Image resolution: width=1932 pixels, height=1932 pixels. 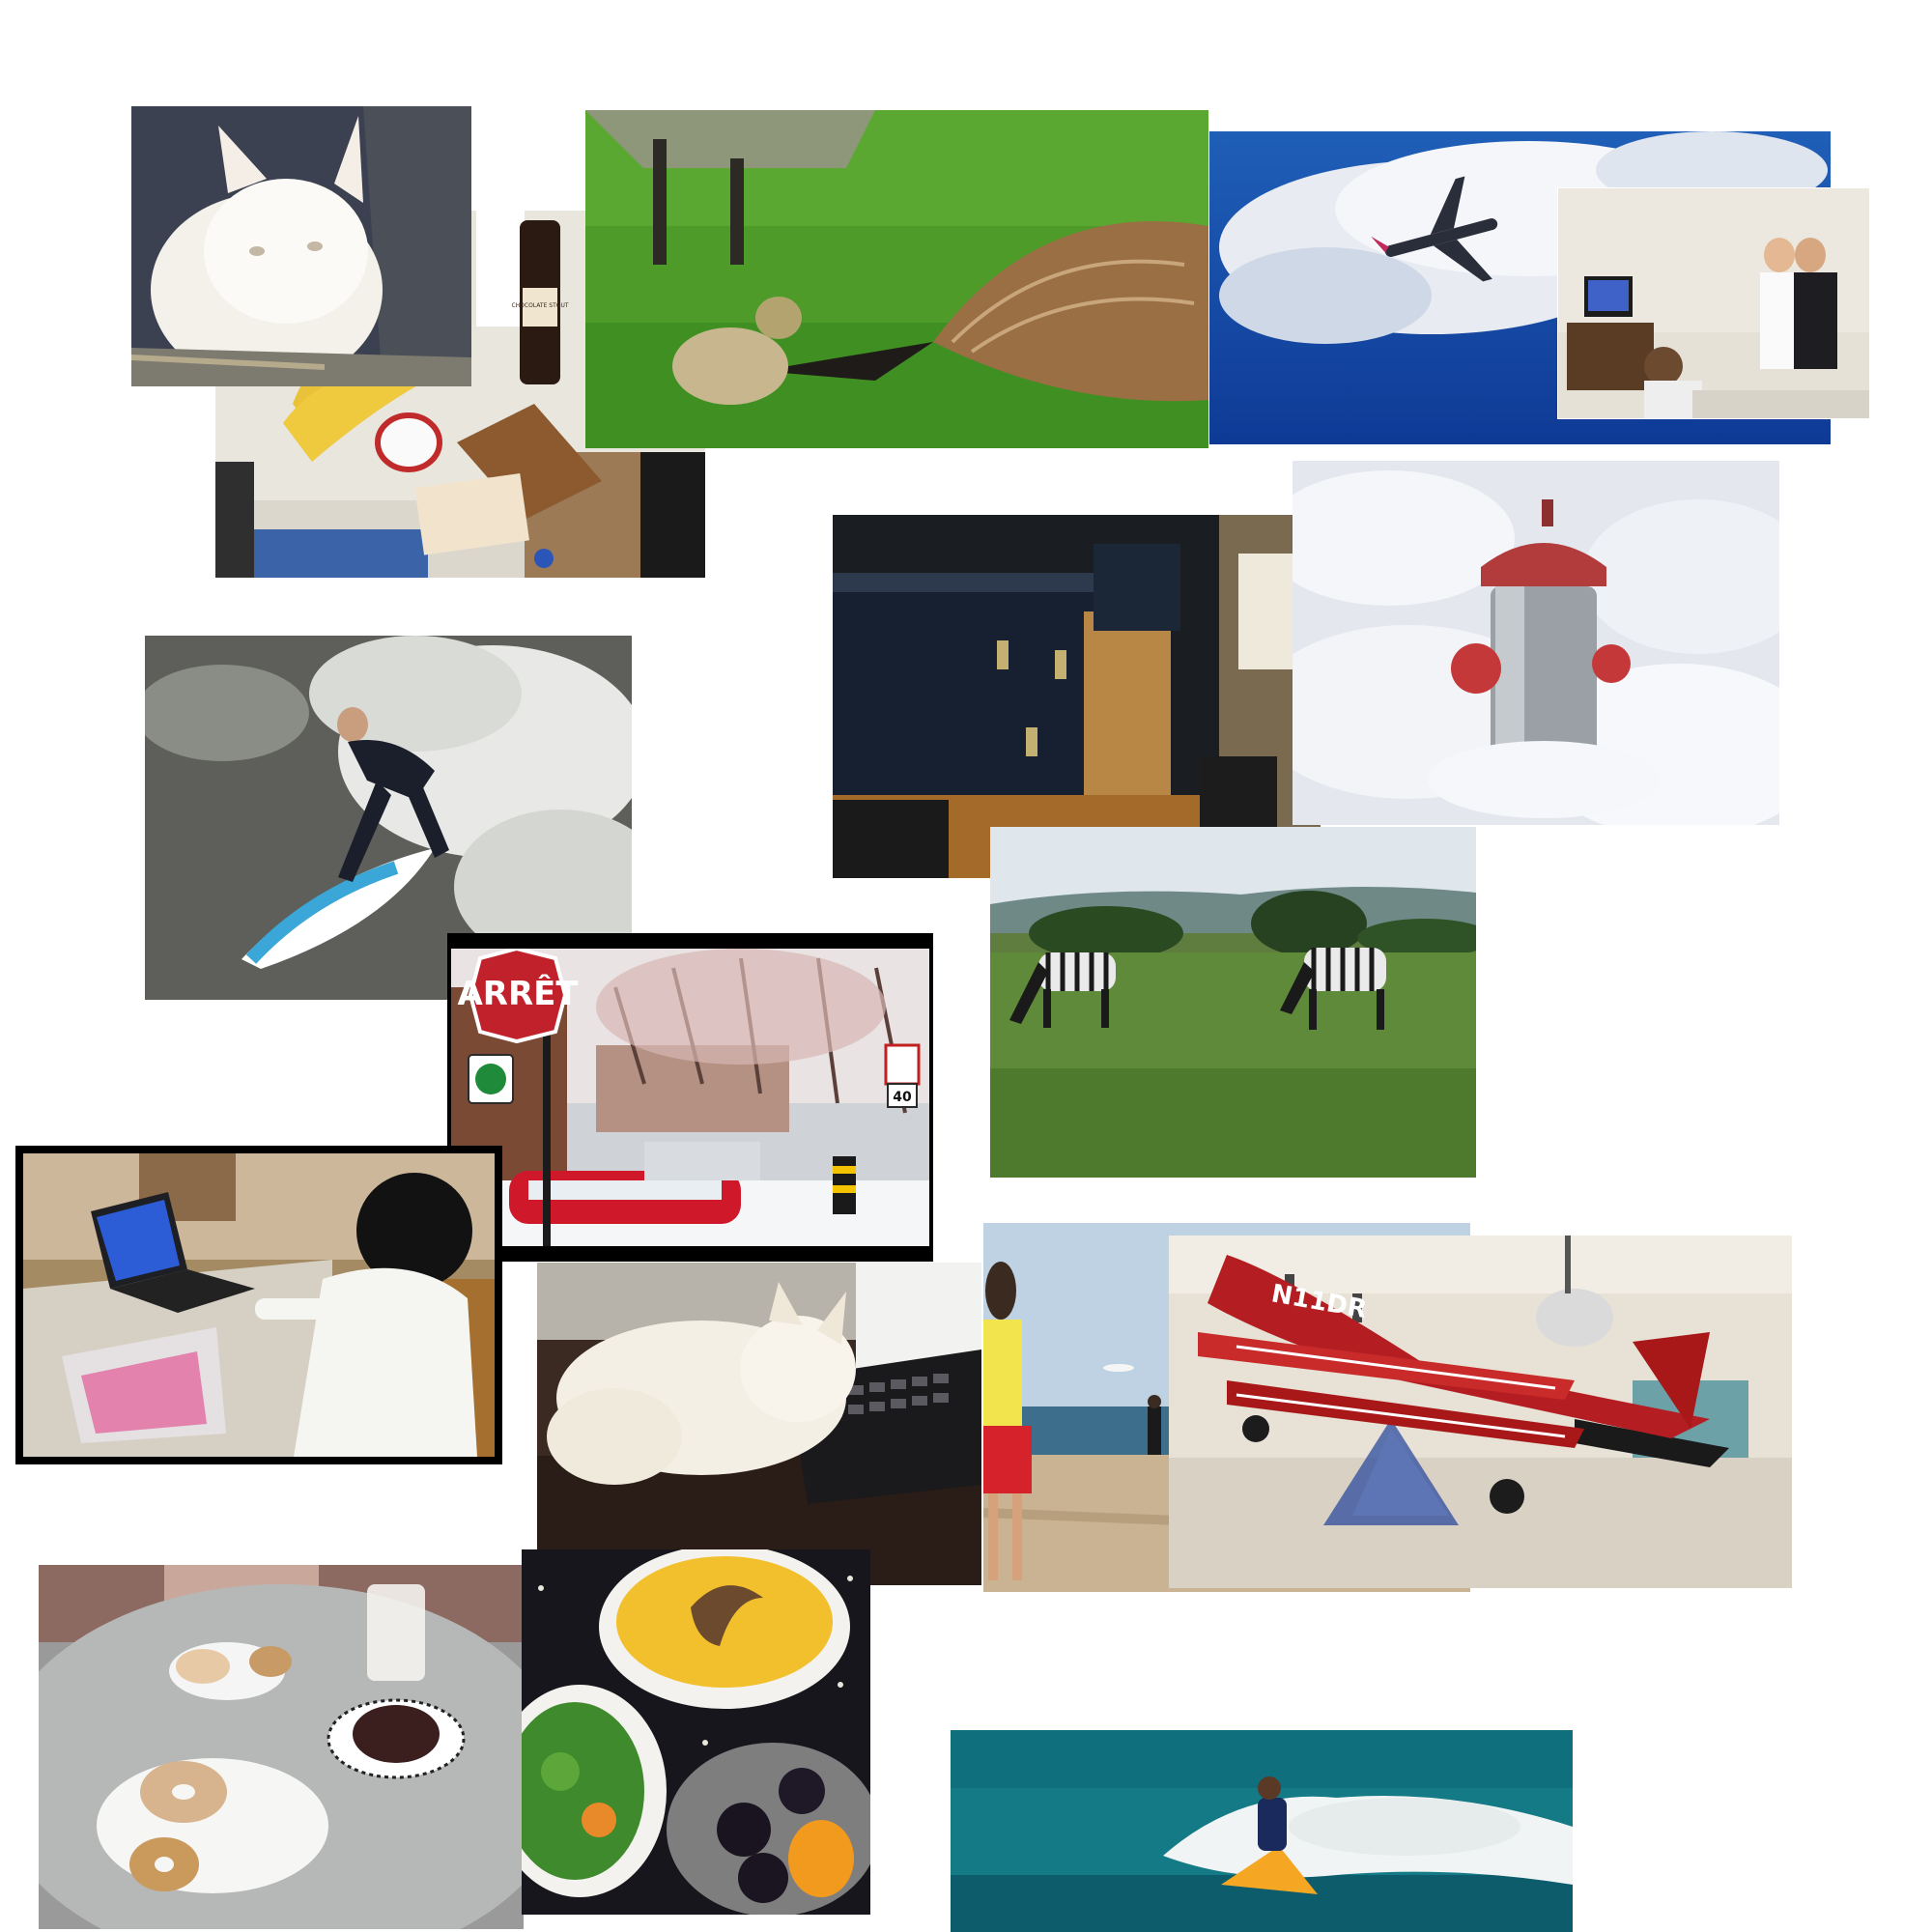 What do you see at coordinates (539, 305) in the screenshot?
I see `stout-bottle-label: CHOCOLATE STOUT` at bounding box center [539, 305].